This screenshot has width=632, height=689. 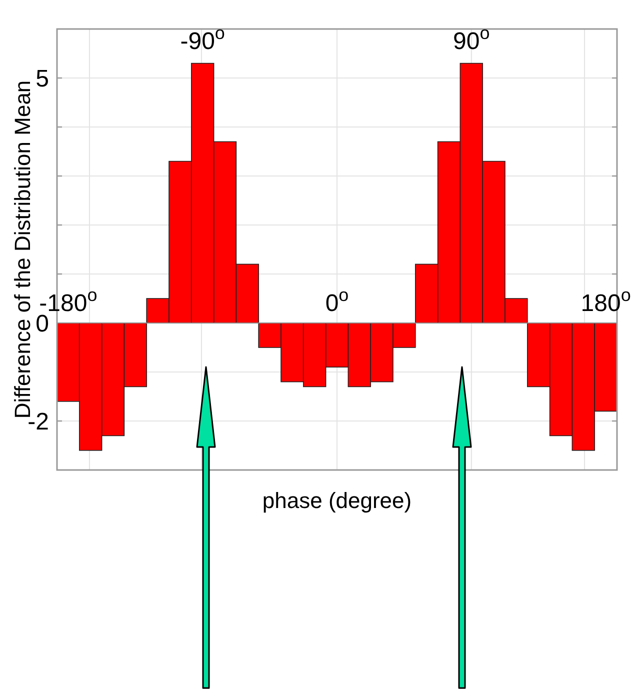 I want to click on annotation: 90$^{o}$, so click(x=471, y=39).